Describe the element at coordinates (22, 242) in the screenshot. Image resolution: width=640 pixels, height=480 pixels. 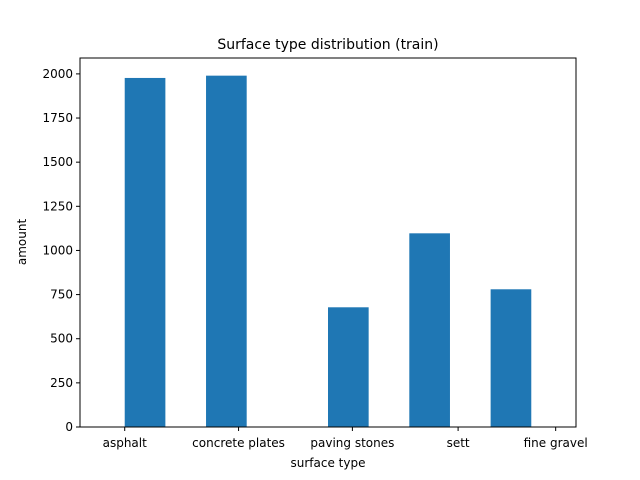
I see `y-axis-title: amount` at that location.